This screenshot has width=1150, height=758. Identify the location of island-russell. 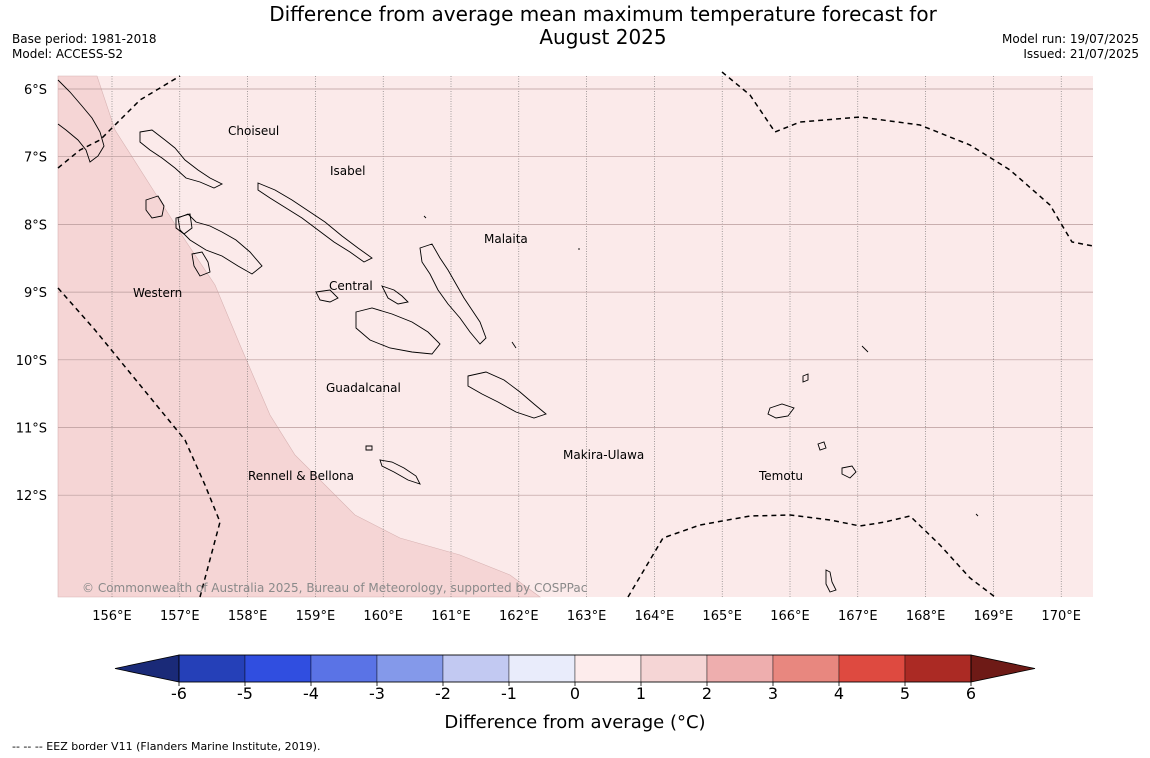
(395, 295).